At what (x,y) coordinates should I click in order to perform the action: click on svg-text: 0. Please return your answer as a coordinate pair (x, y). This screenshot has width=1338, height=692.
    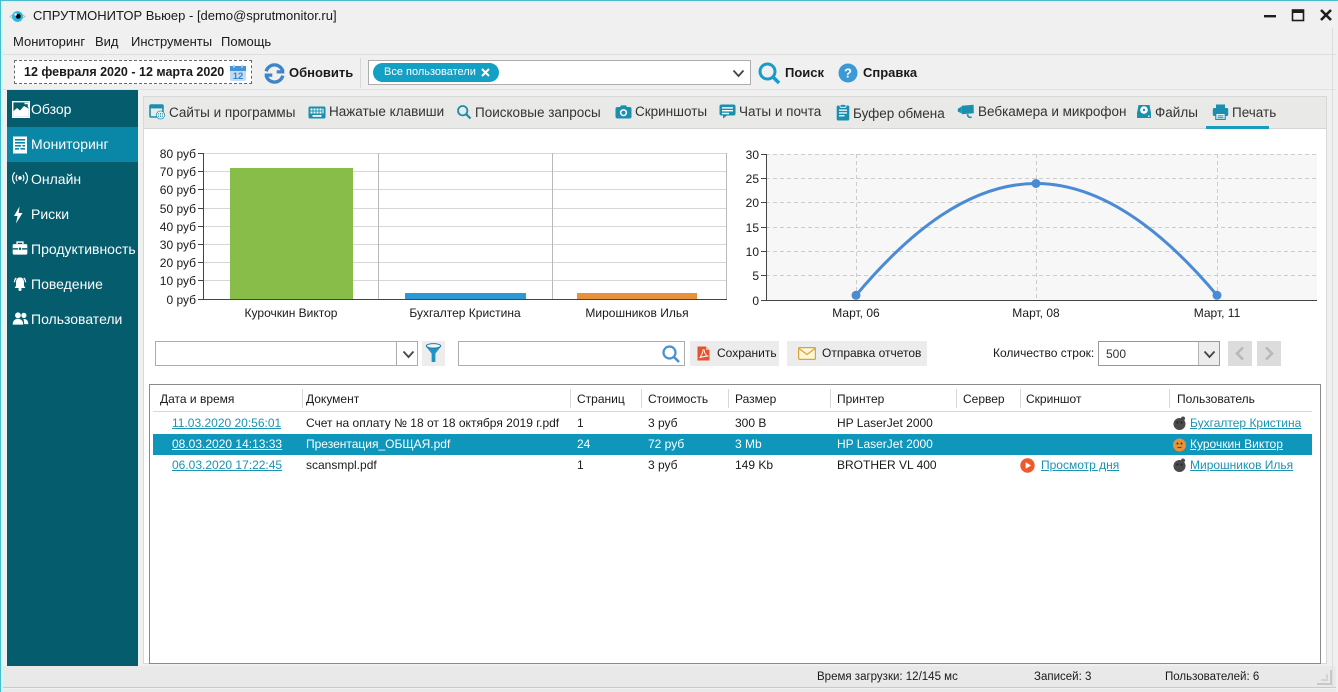
    Looking at the image, I should click on (755, 301).